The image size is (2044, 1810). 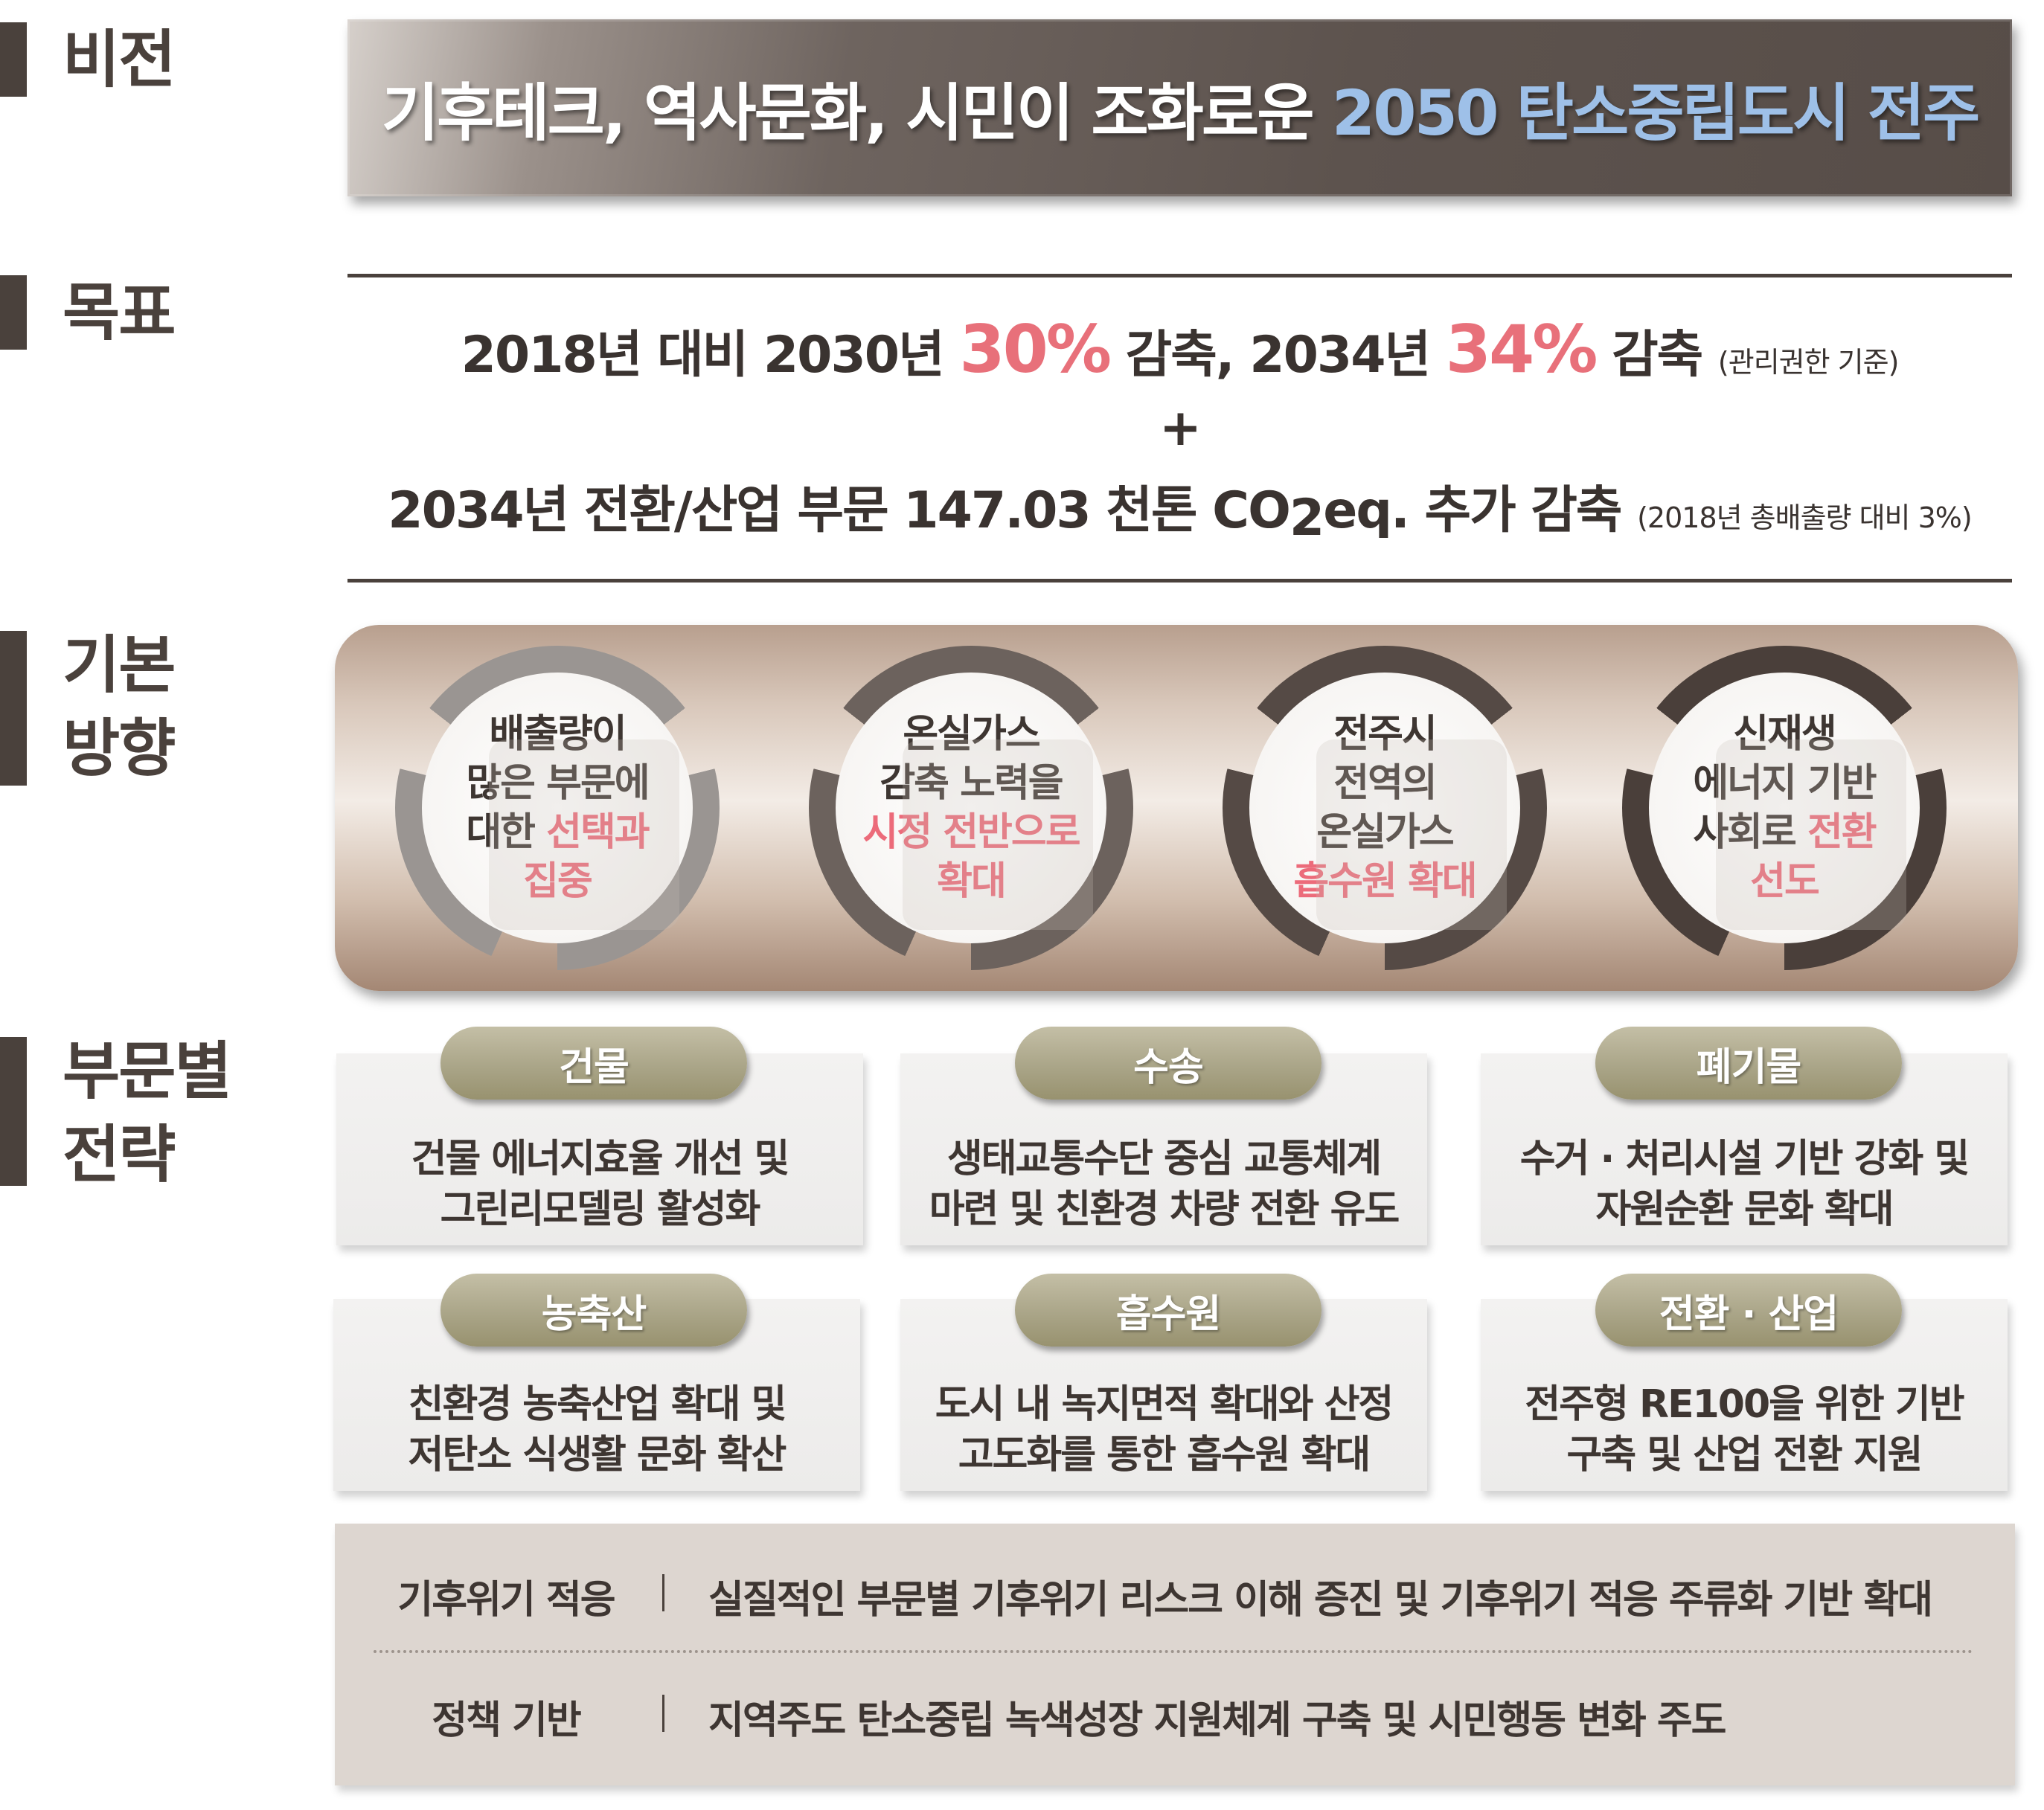 I want to click on sector-text: 전주형 RE100을 위한 기반, so click(x=1745, y=1404).